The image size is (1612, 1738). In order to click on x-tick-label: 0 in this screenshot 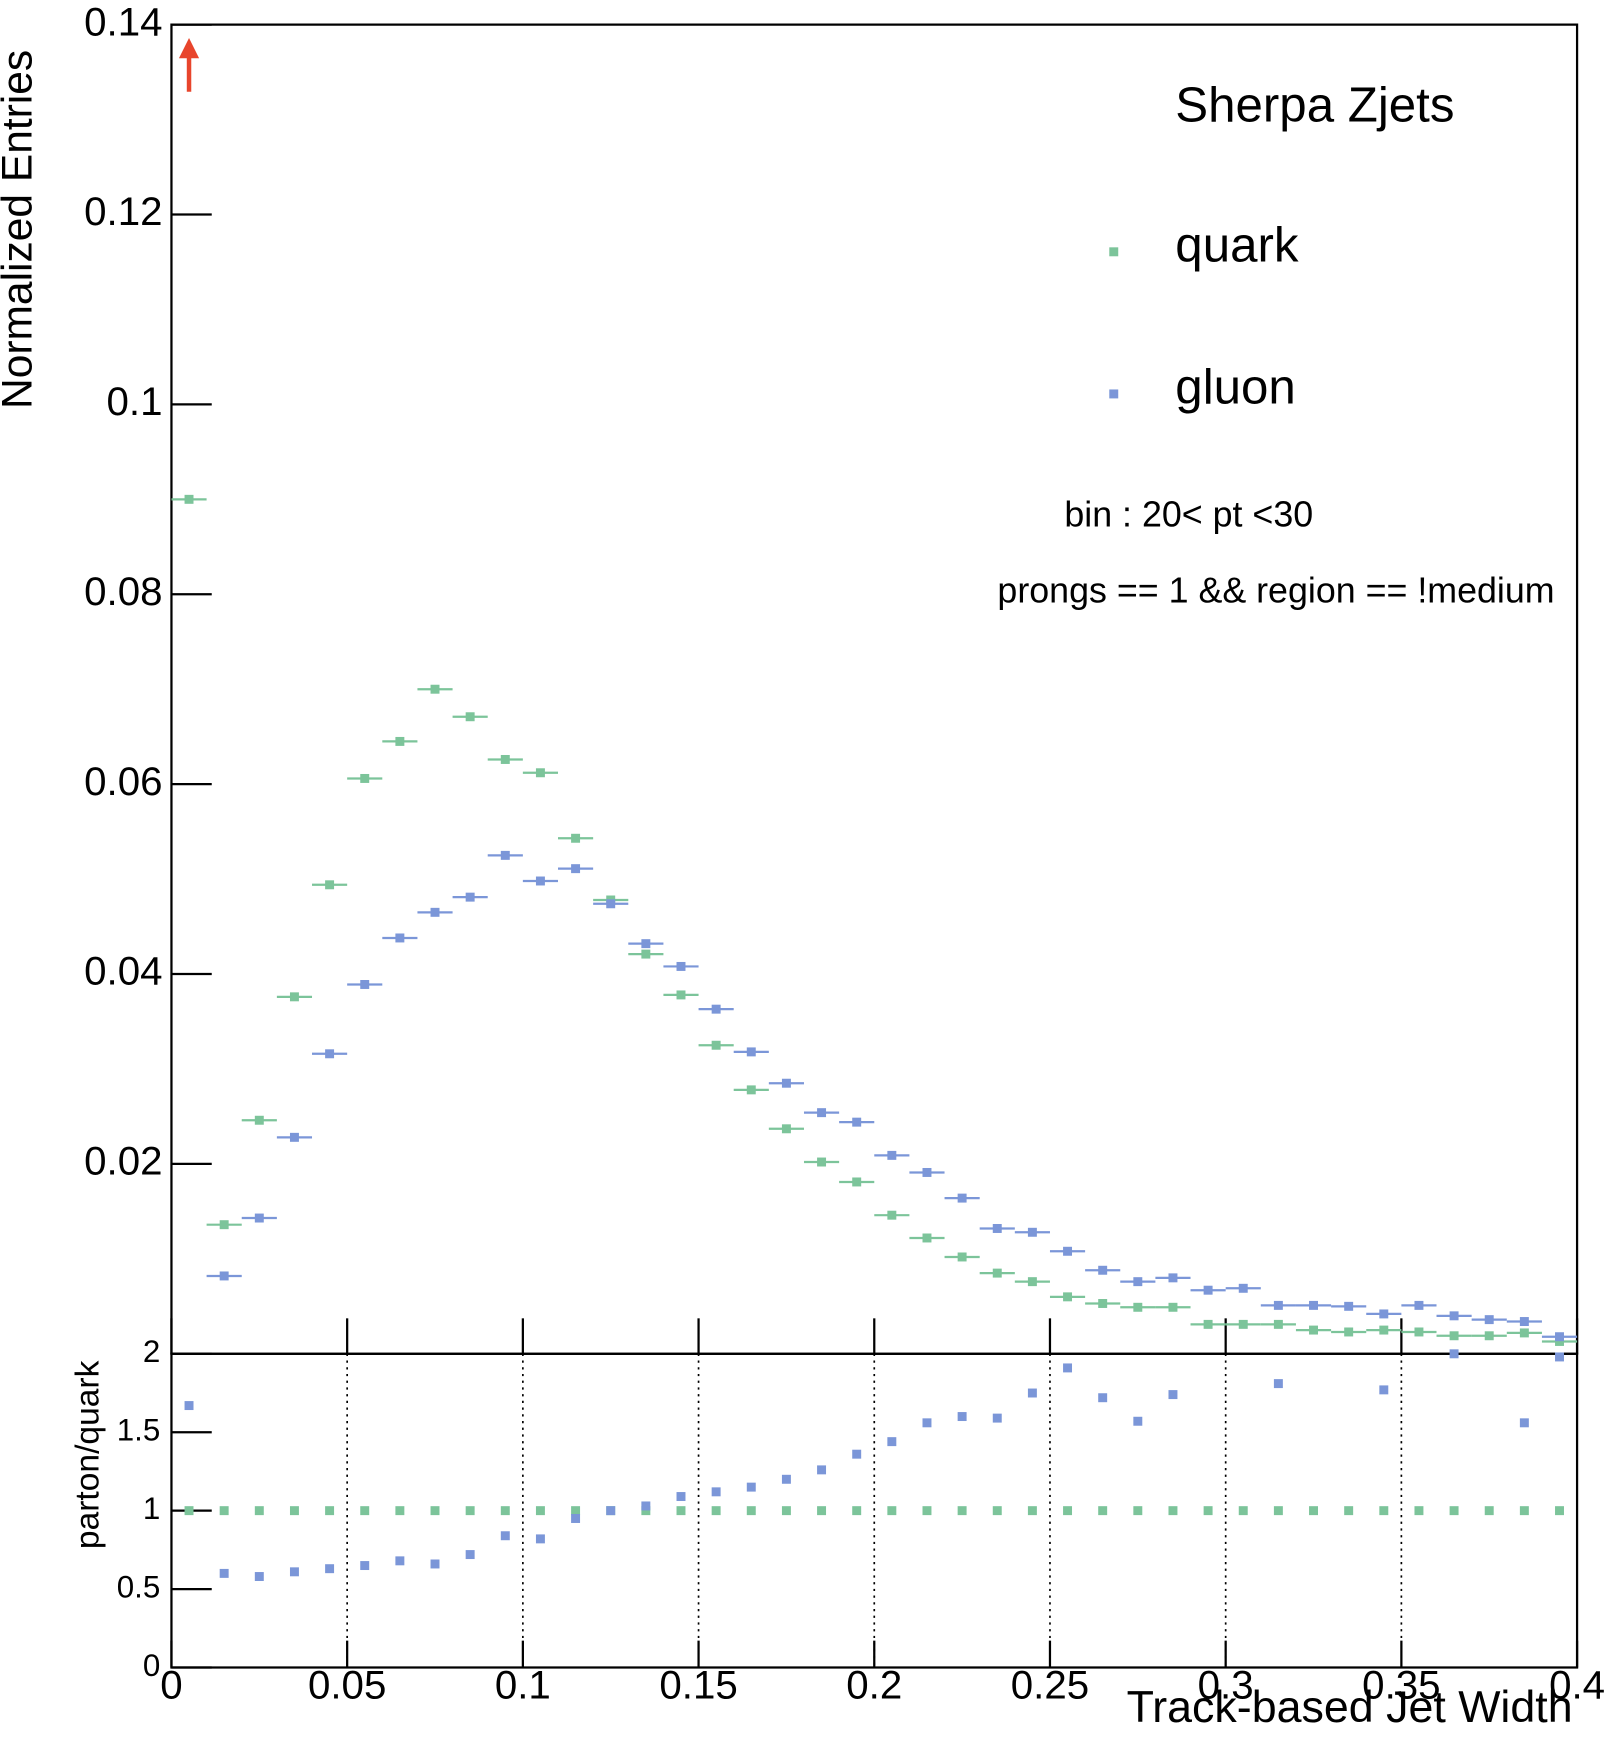, I will do `click(171, 1684)`.